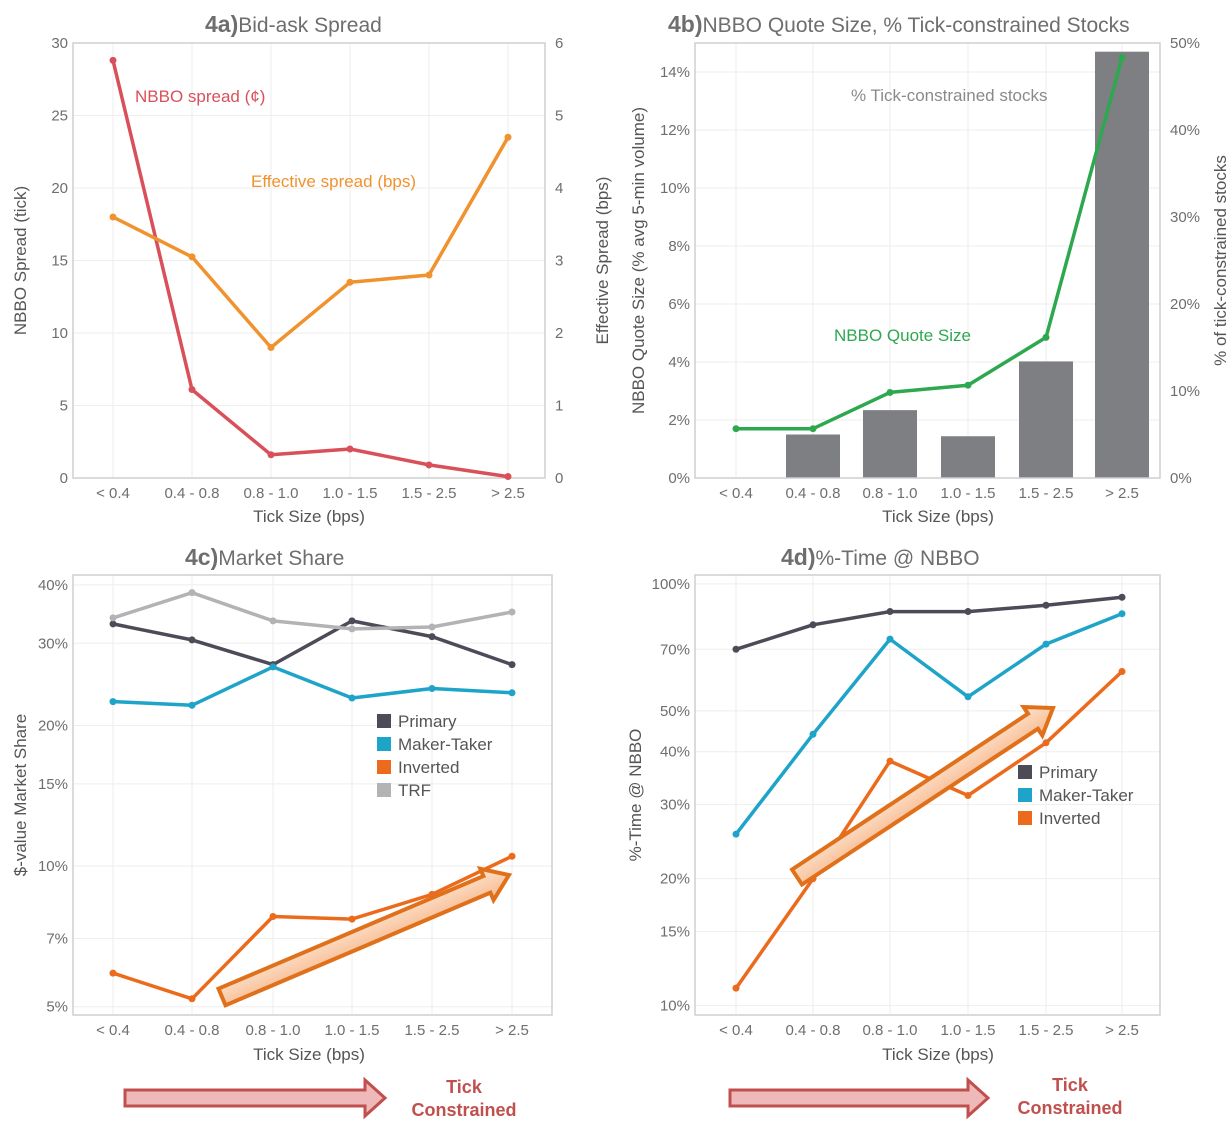 This screenshot has height=1121, width=1232. What do you see at coordinates (320, 1098) in the screenshot?
I see `footer-left: Tick Constrained` at bounding box center [320, 1098].